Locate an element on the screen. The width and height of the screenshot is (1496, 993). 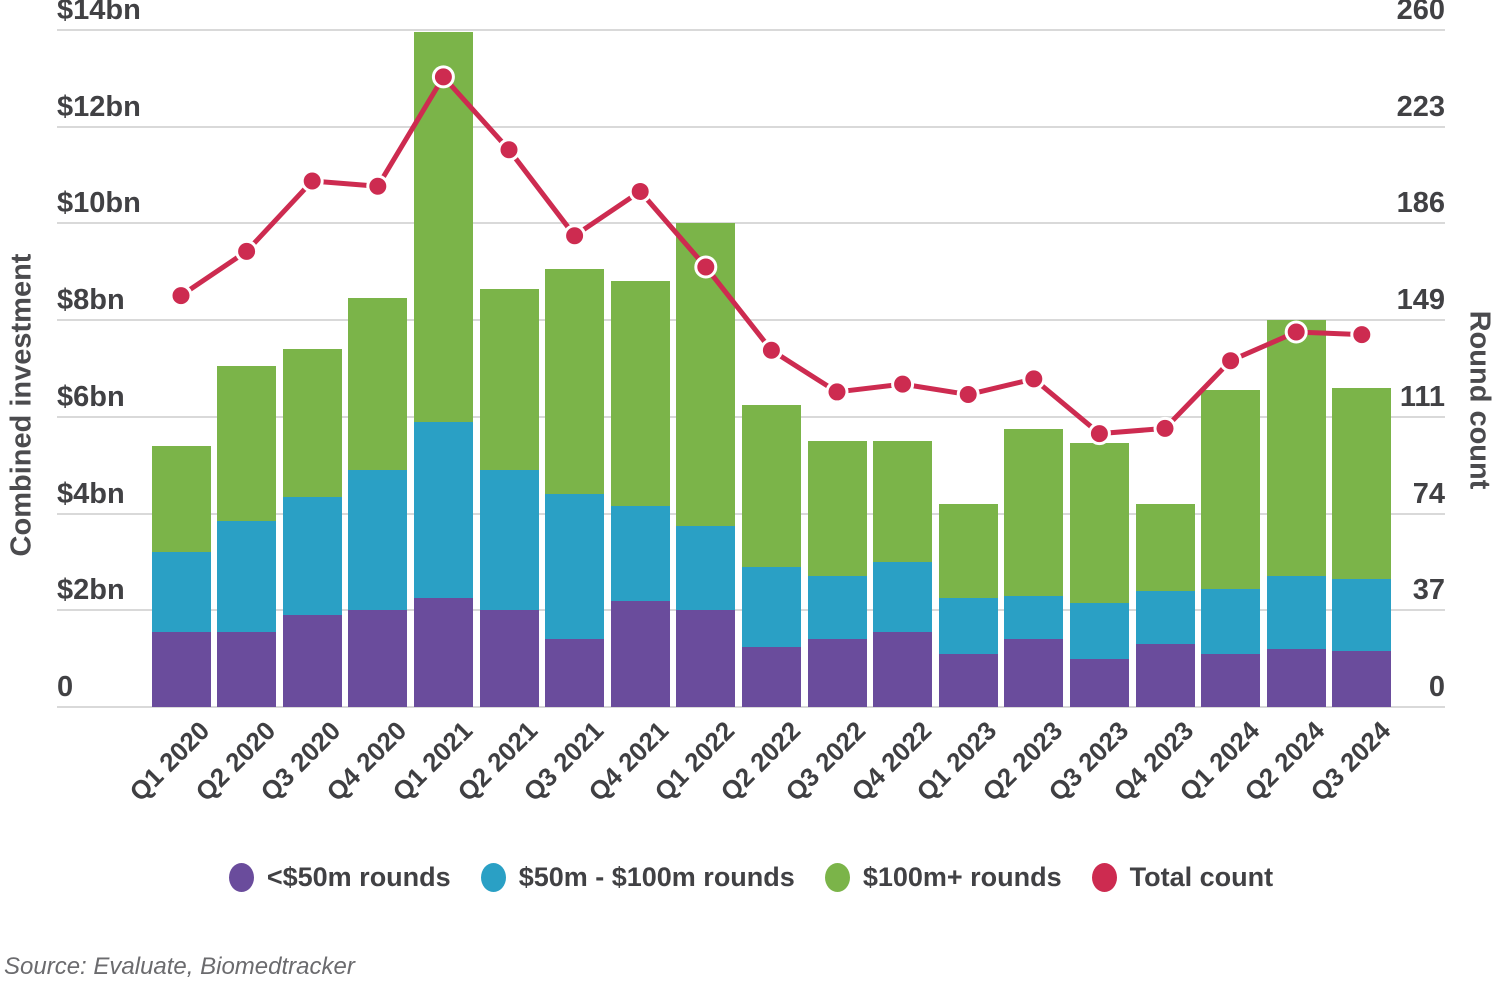
y-axis-left-tick: $10bn is located at coordinates (99, 203).